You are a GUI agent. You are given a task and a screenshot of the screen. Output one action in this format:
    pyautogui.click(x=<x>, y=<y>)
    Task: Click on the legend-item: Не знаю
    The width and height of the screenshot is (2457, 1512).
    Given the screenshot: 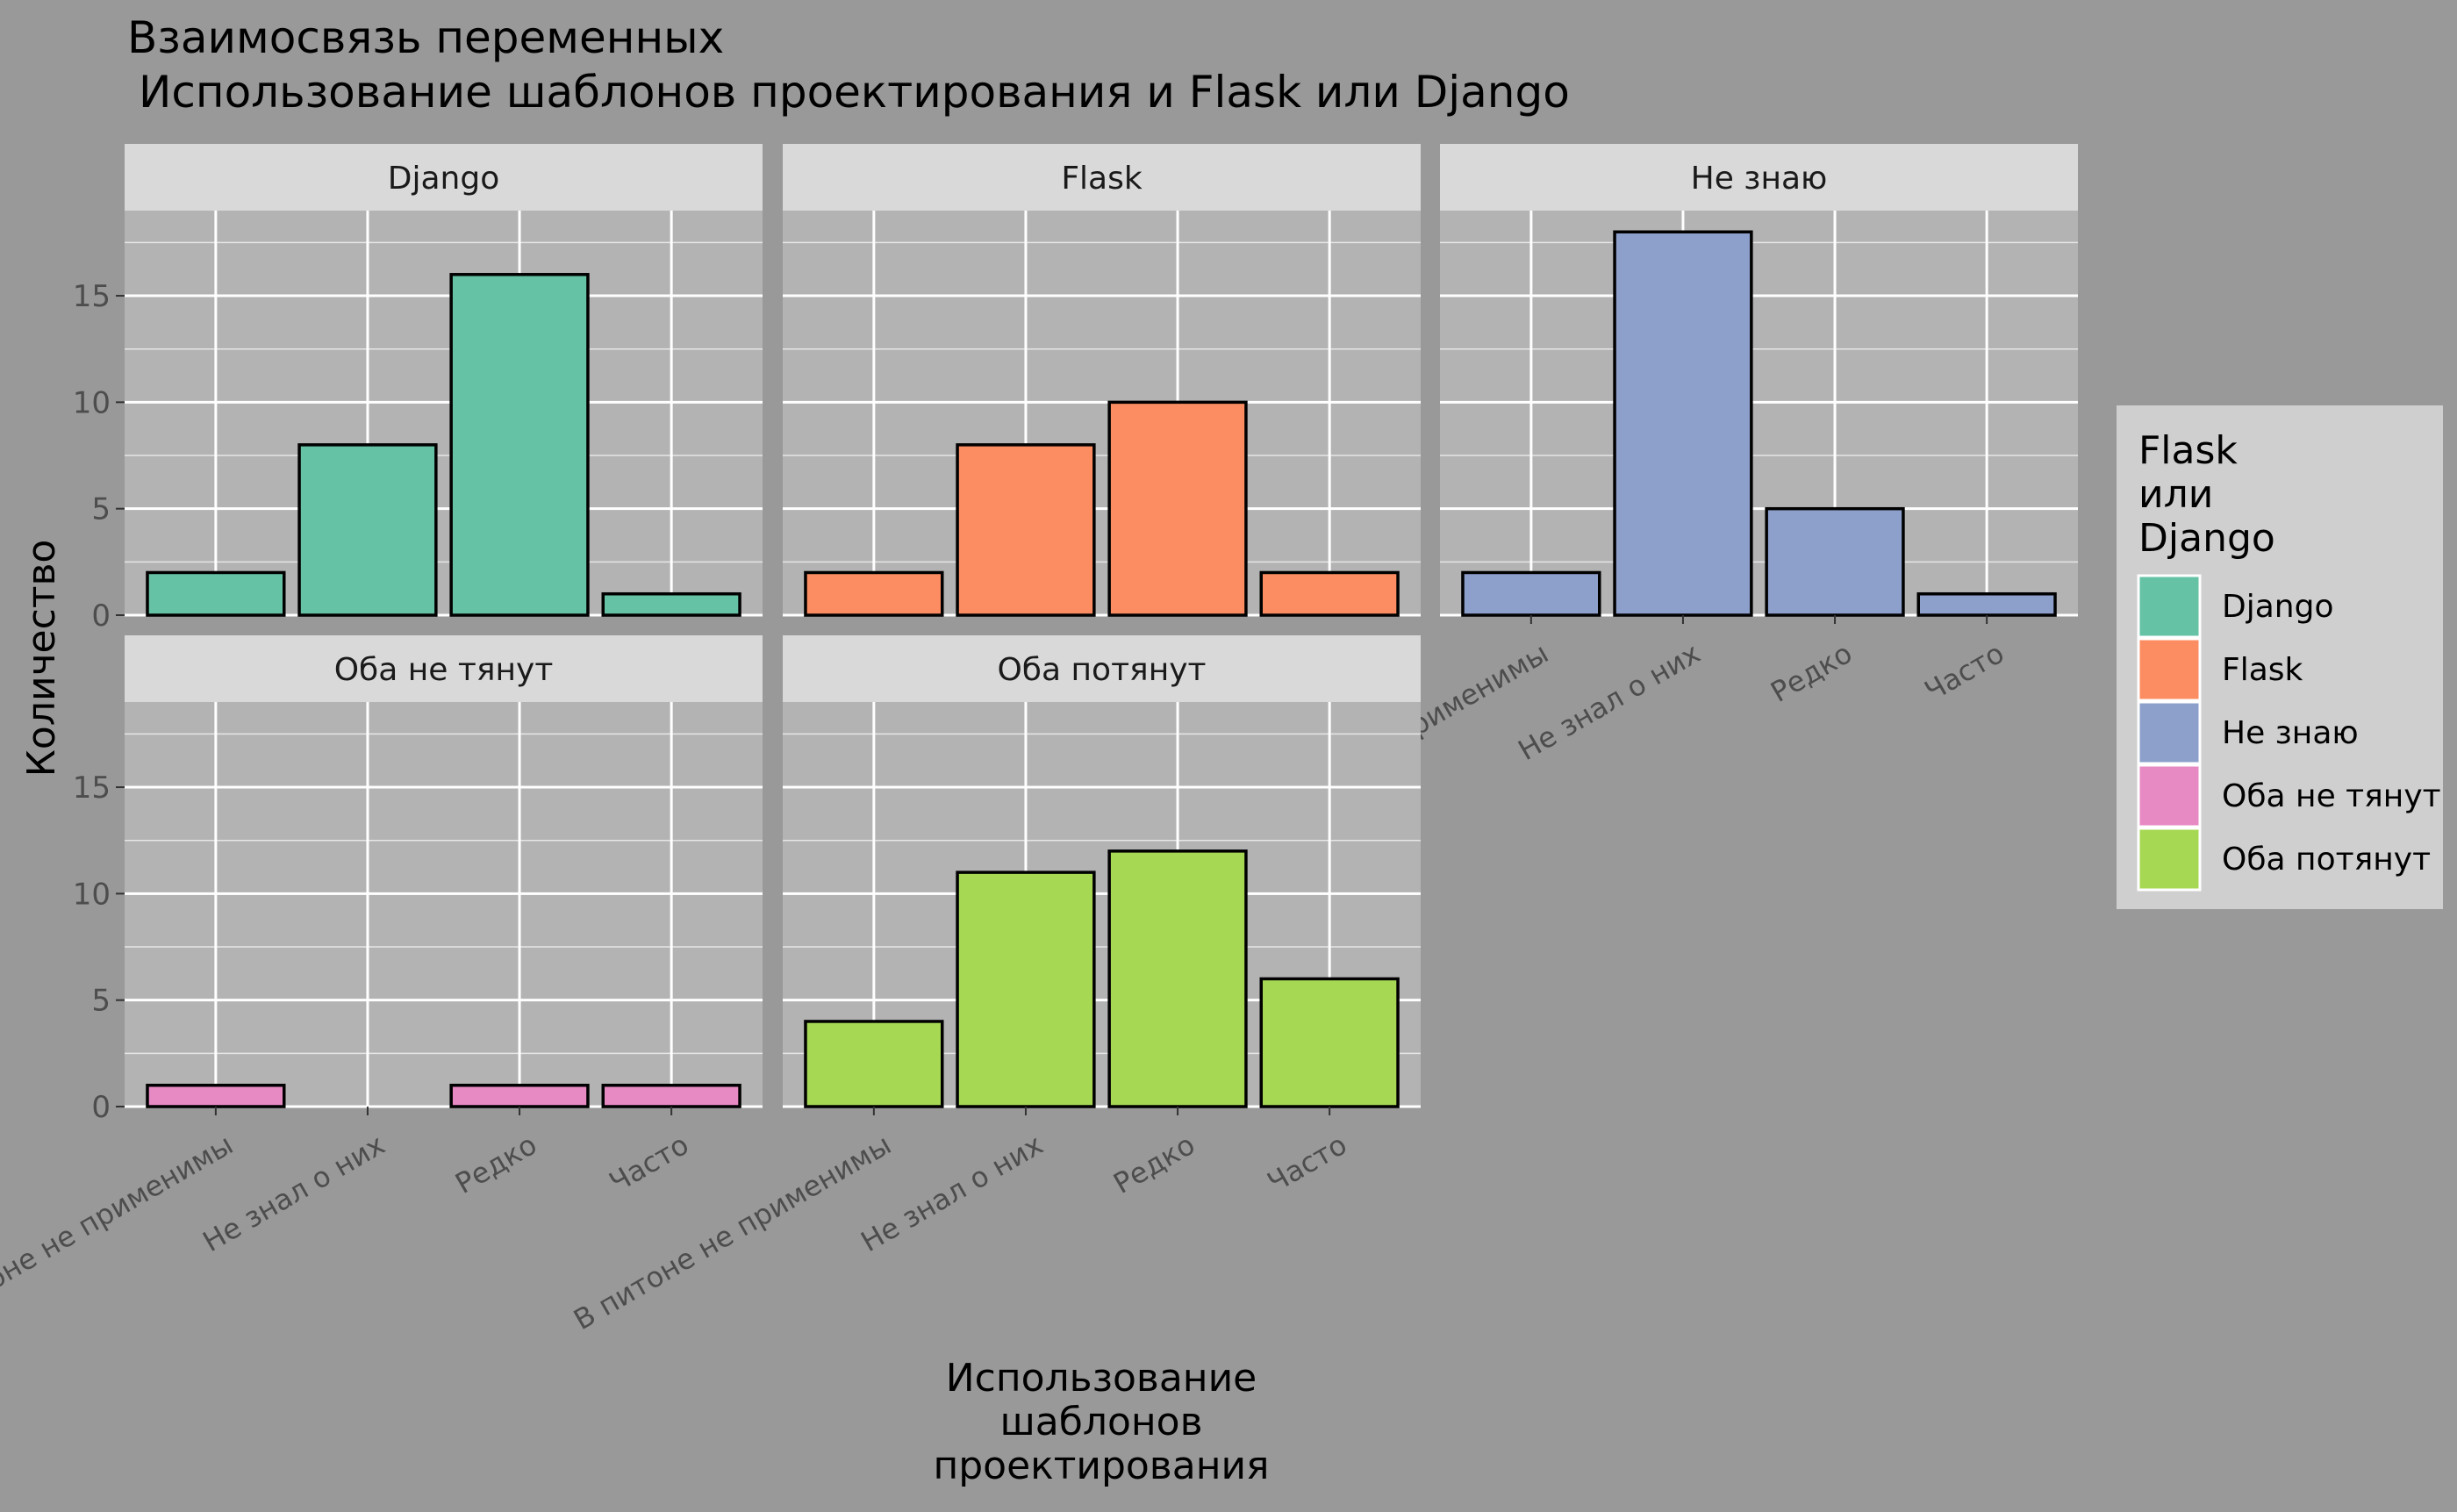 What is the action you would take?
    pyautogui.click(x=2248, y=733)
    